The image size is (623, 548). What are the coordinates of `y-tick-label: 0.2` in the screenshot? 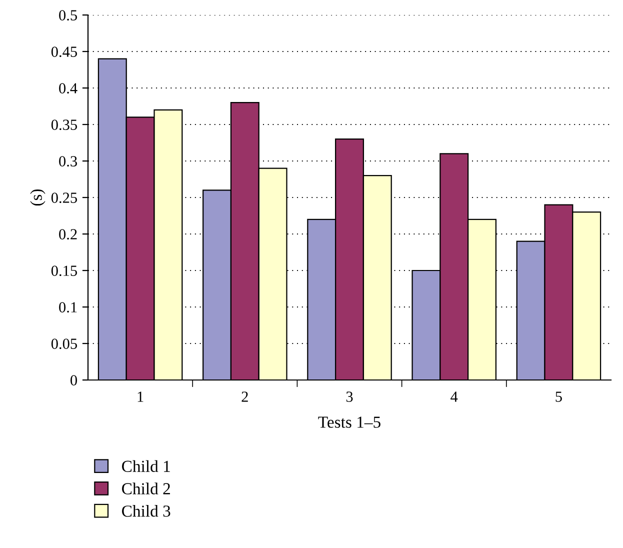 It's located at (68, 234).